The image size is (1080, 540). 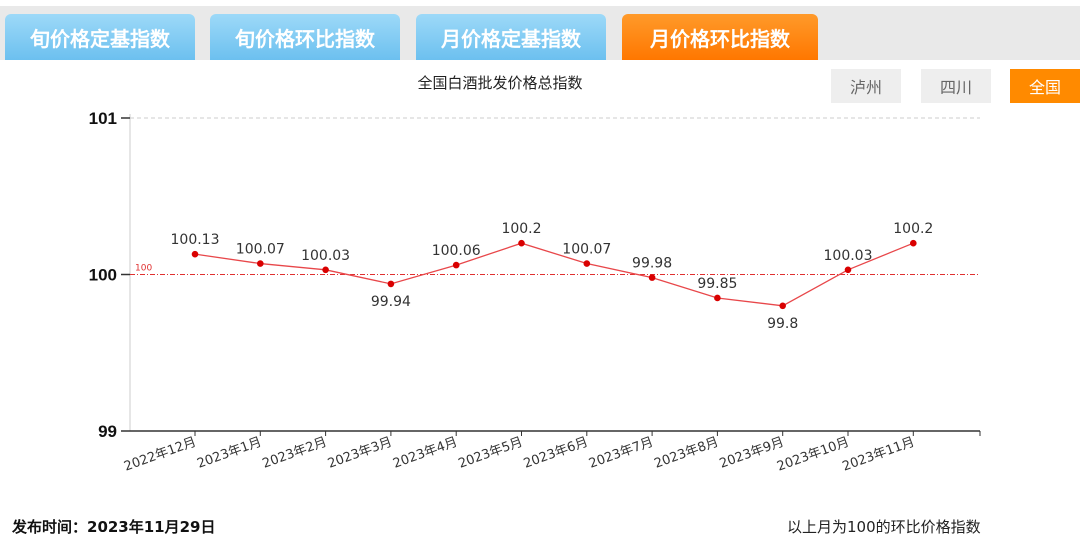 I want to click on y-tick-label: 99, so click(x=107, y=431).